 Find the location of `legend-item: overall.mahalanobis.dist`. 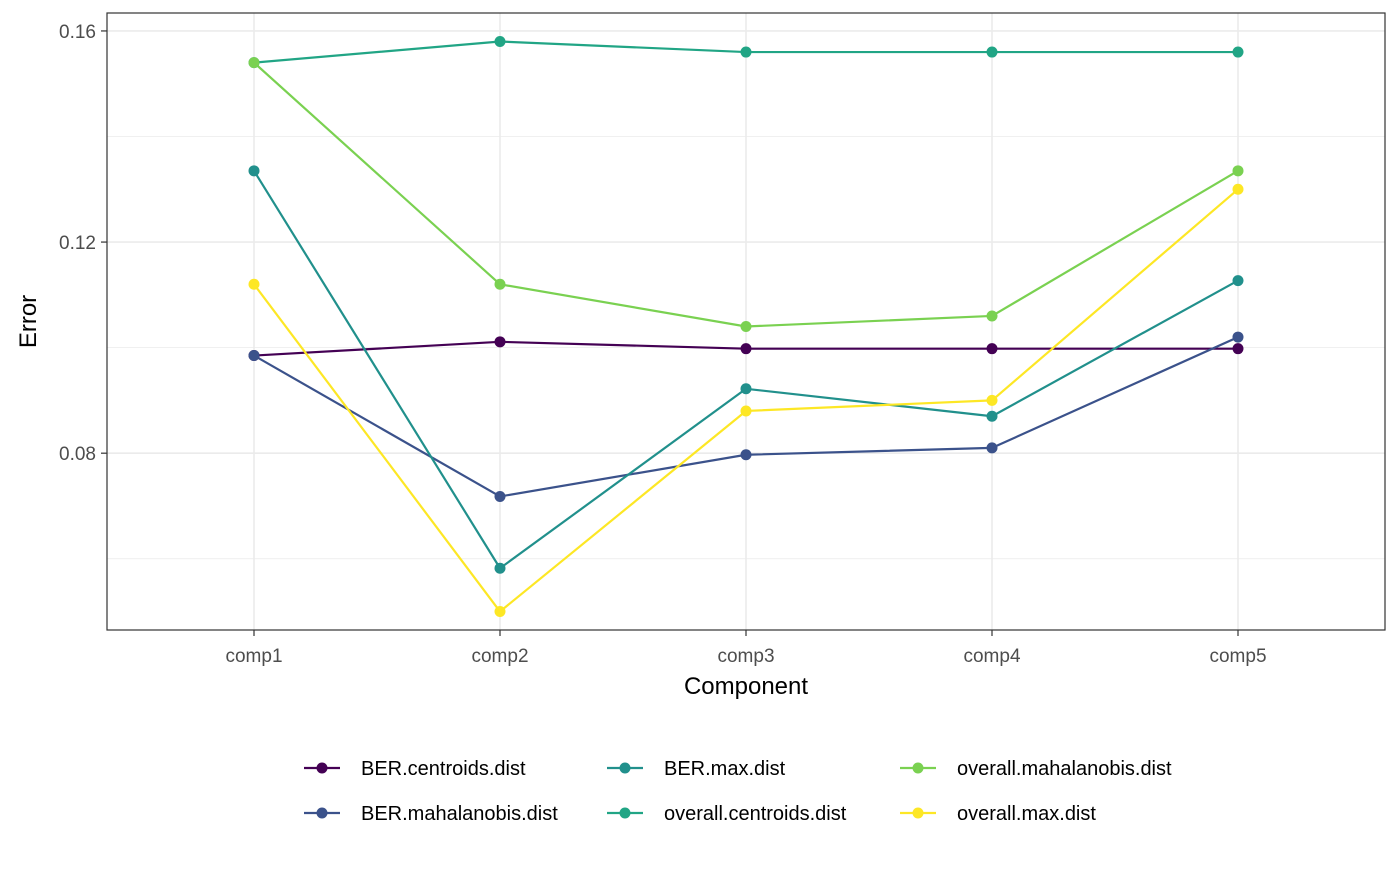

legend-item: overall.mahalanobis.dist is located at coordinates (1036, 769).